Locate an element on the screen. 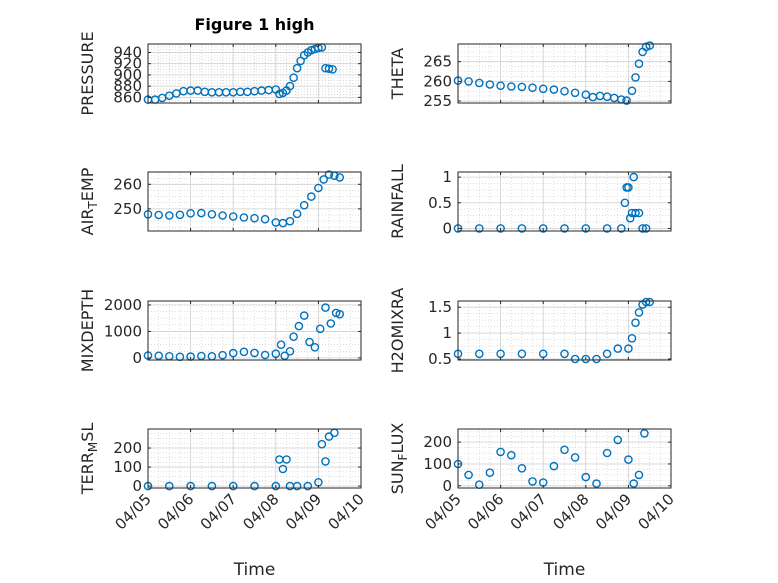 Image resolution: width=778 pixels, height=583 pixels. y-axis-label-pressure: PRESSURE is located at coordinates (87, 73).